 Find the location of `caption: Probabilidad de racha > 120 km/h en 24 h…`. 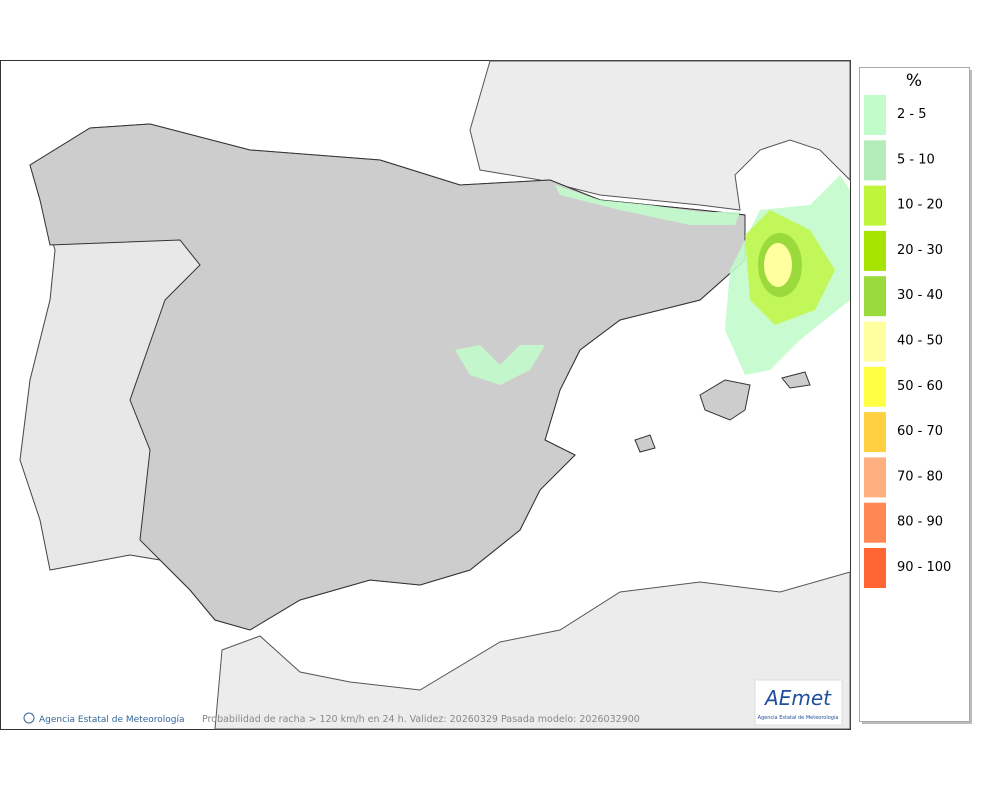

caption: Probabilidad de racha > 120 km/h en 24 h… is located at coordinates (421, 719).